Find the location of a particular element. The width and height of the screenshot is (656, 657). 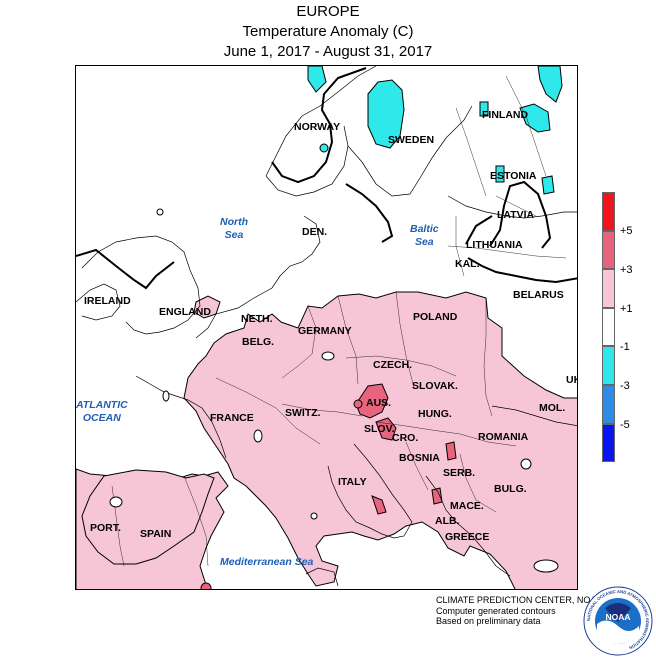

label-ukraine: UK is located at coordinates (571, 380).